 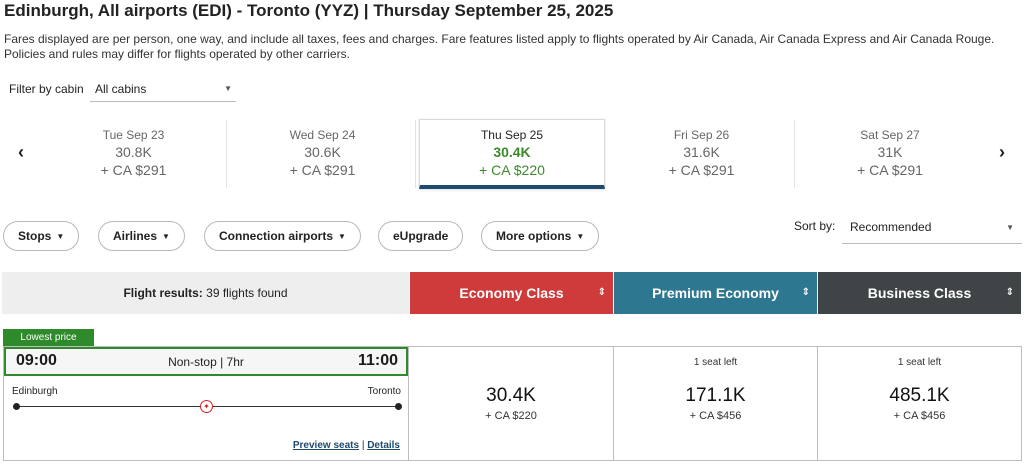 What do you see at coordinates (512, 135) in the screenshot?
I see `date-label: Thu Sep 25` at bounding box center [512, 135].